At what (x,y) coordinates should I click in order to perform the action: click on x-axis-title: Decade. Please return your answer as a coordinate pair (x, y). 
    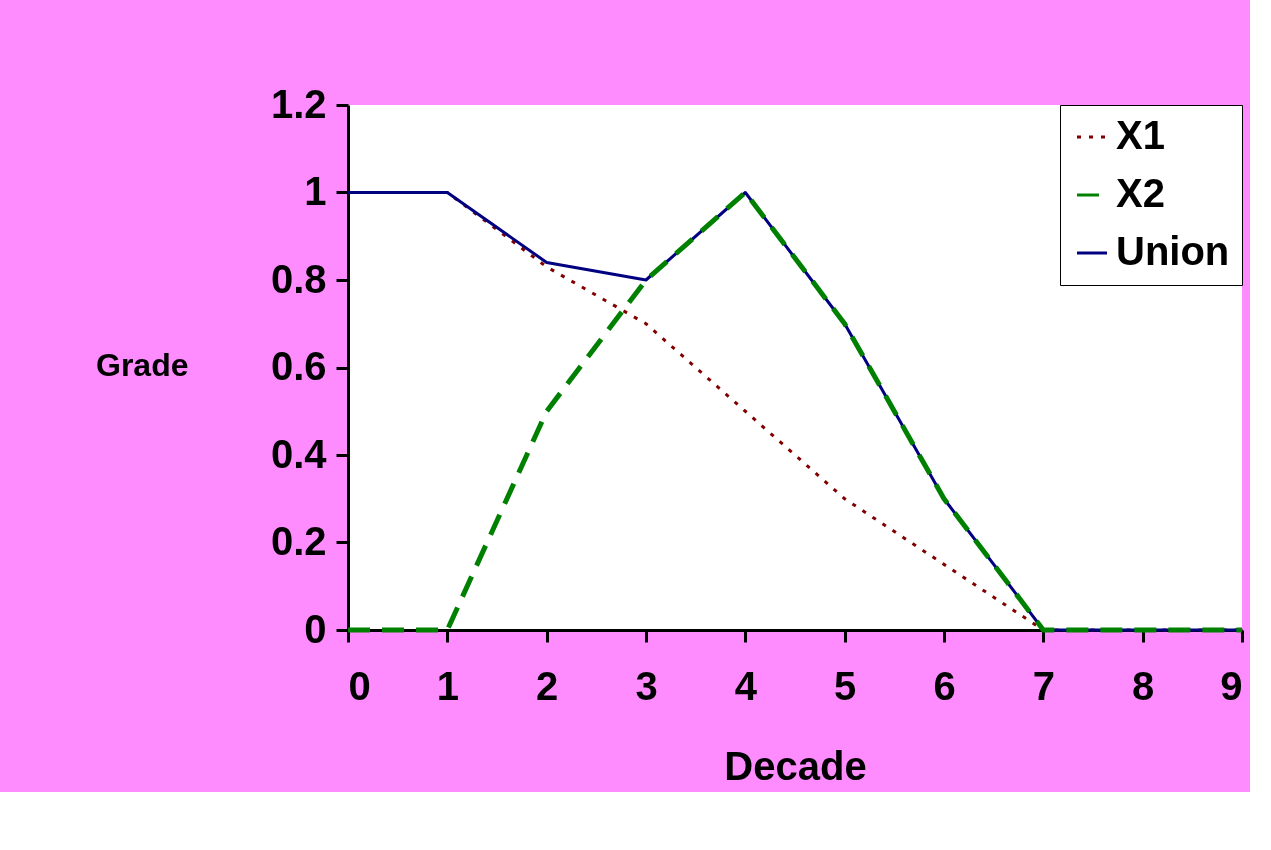
    Looking at the image, I should click on (795, 765).